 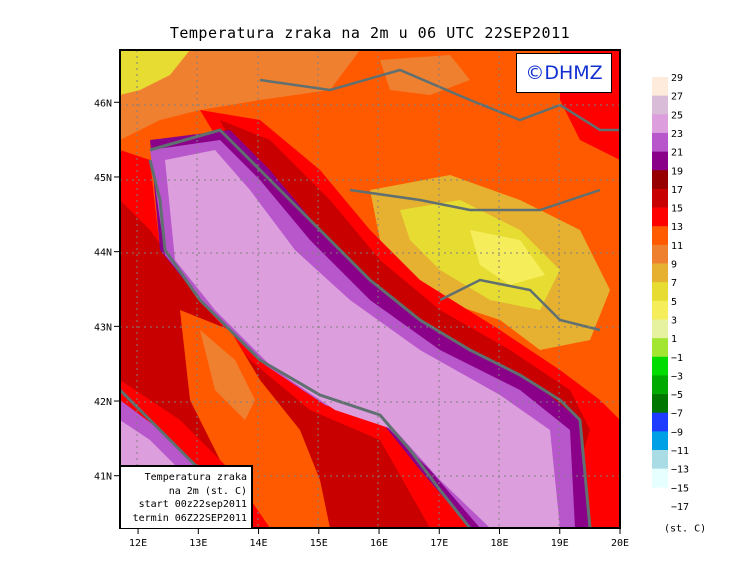 I want to click on x-tick-label: 15E, so click(x=319, y=543).